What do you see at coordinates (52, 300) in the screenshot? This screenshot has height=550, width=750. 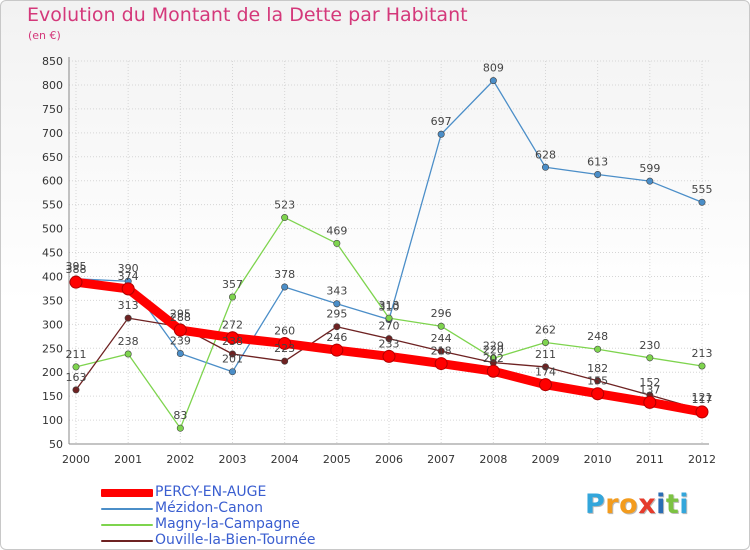 I see `y-tick-label: 350` at bounding box center [52, 300].